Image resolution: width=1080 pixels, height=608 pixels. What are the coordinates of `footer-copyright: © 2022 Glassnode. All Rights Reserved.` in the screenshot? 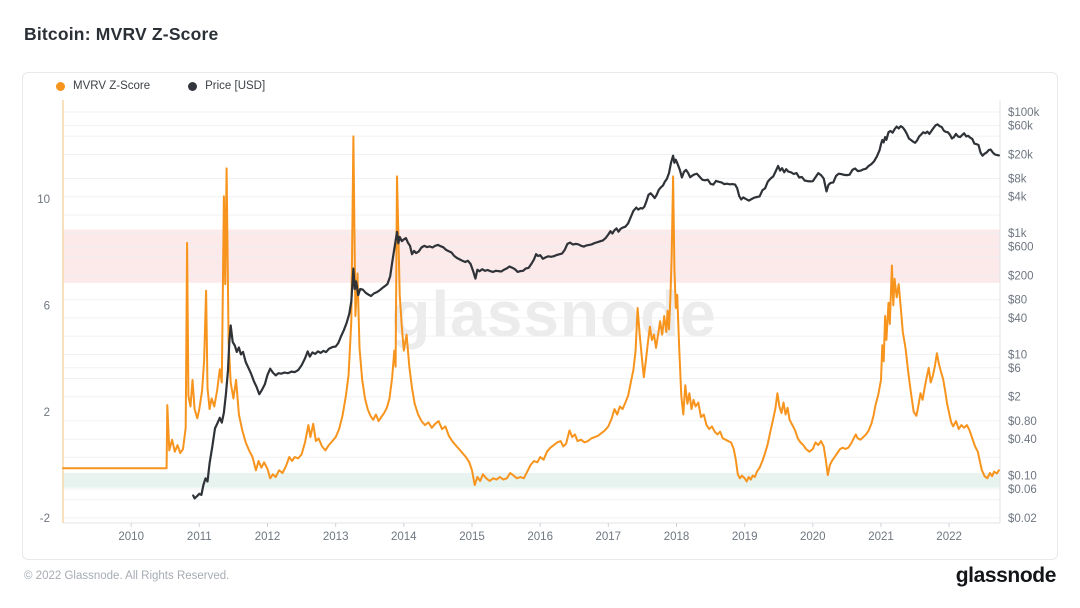 It's located at (127, 576).